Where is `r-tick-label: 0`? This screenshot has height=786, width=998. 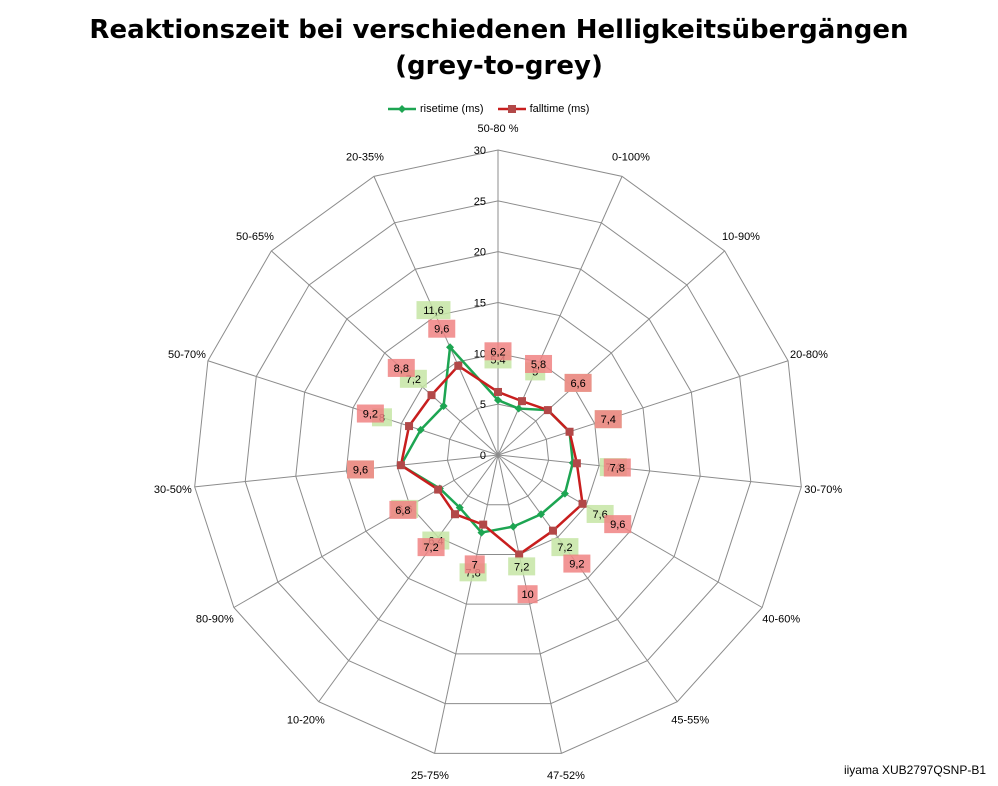 r-tick-label: 0 is located at coordinates (483, 456).